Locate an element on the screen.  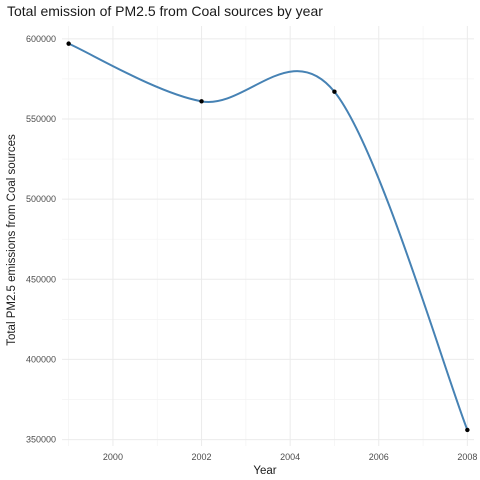
x-tick-label: 2006 is located at coordinates (379, 457).